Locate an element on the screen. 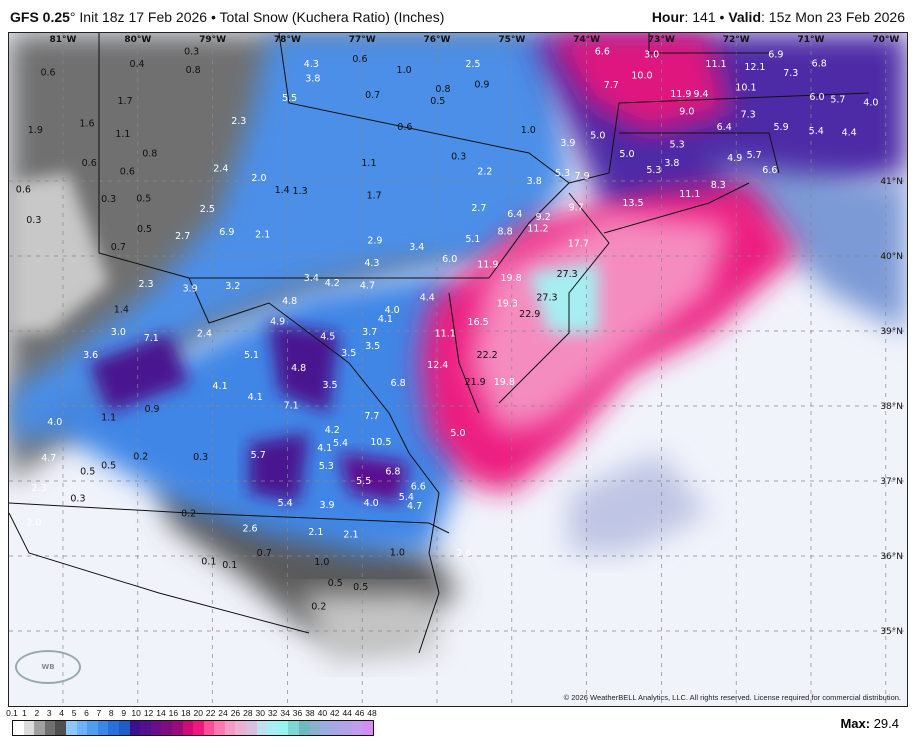 This screenshot has width=913, height=750. snow-amount-label: 12.1 is located at coordinates (754, 67).